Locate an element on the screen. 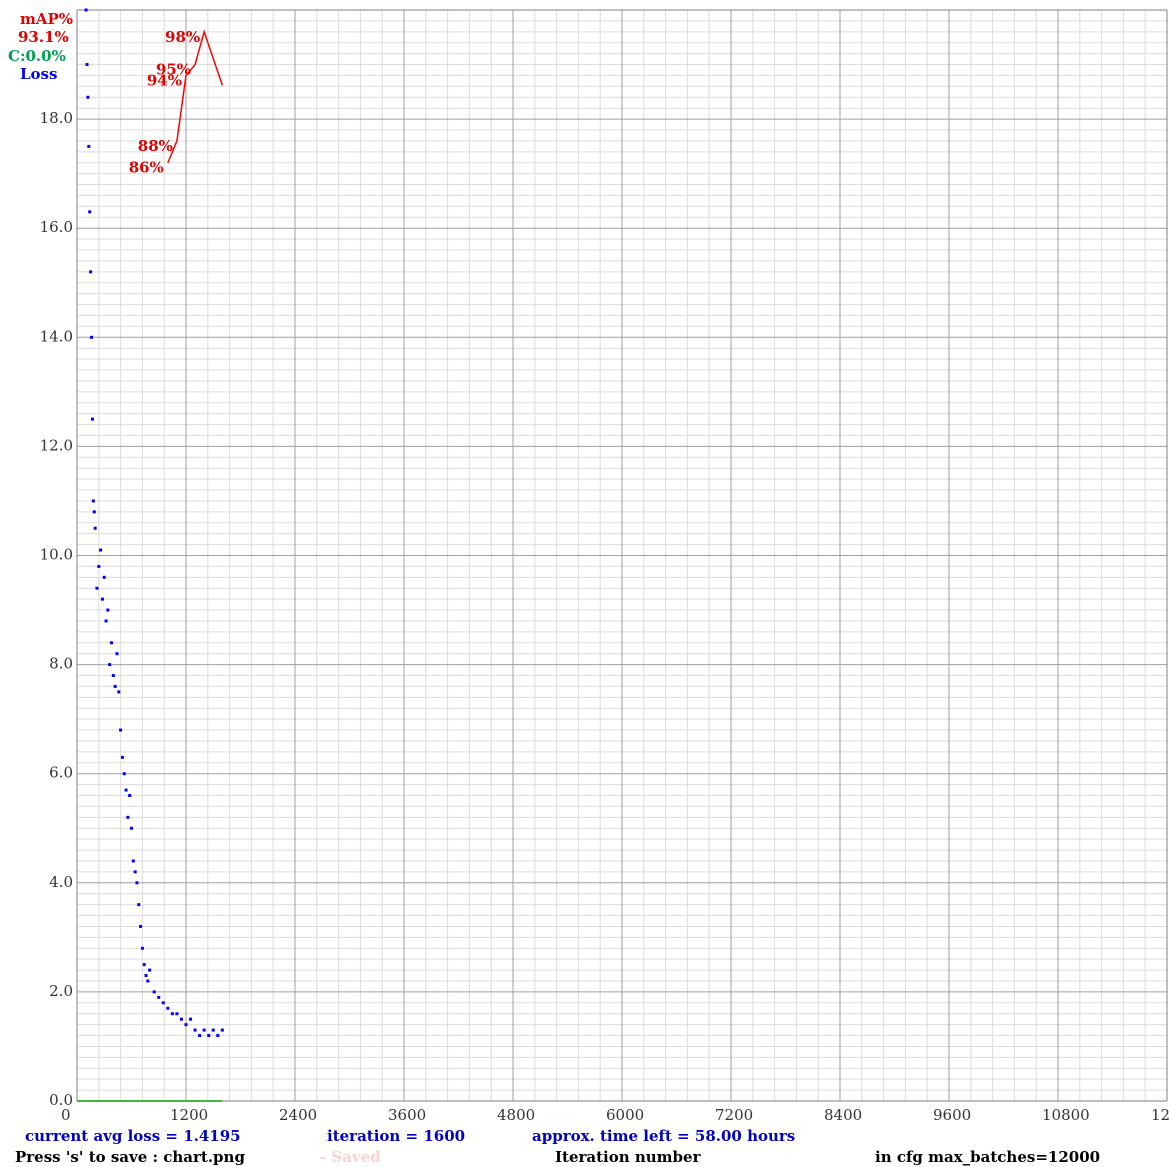  footer-saved: - Saved is located at coordinates (350, 1157).